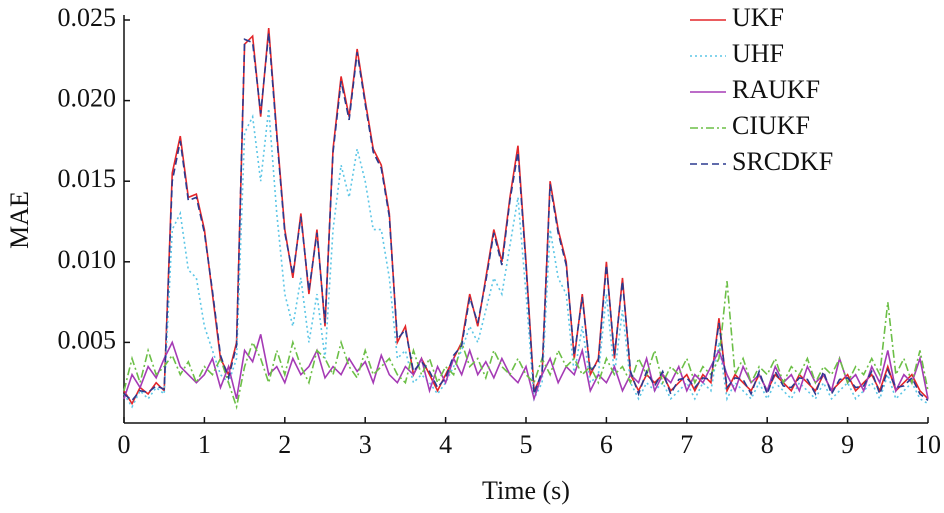 The image size is (944, 513). Describe the element at coordinates (782, 161) in the screenshot. I see `legend-label: SRCDKF` at that location.